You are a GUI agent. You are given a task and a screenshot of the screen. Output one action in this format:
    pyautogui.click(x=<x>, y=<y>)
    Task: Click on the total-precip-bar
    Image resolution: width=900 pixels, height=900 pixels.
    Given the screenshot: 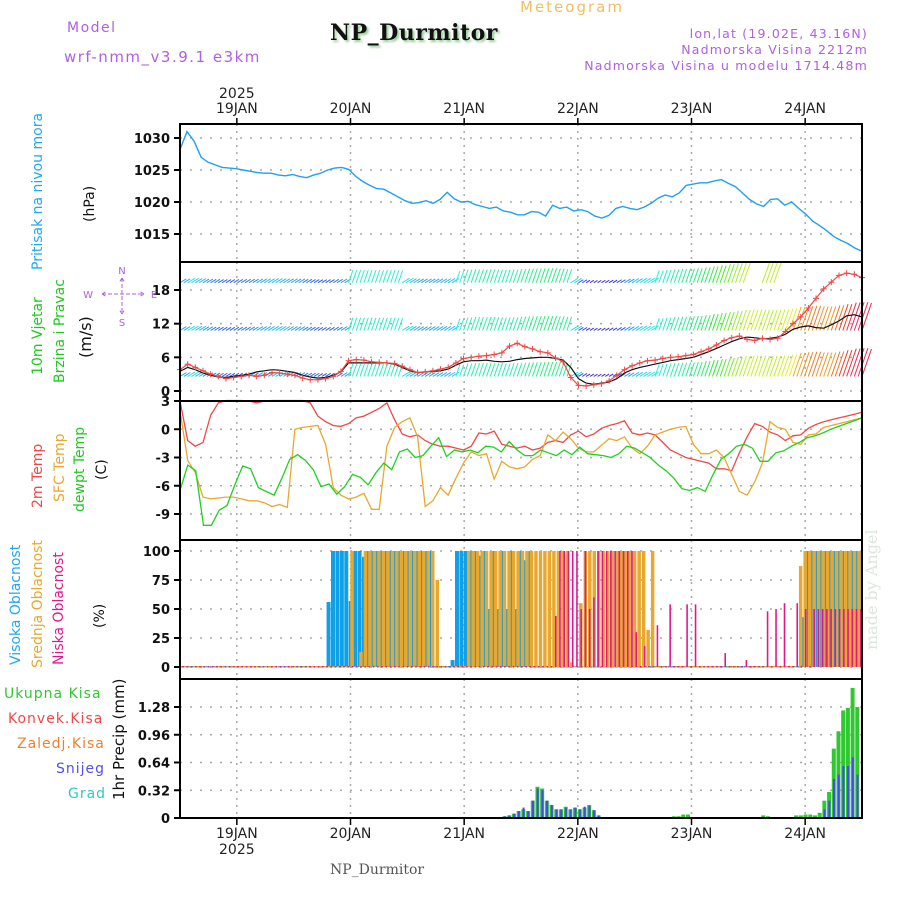 What is the action you would take?
    pyautogui.click(x=857, y=762)
    